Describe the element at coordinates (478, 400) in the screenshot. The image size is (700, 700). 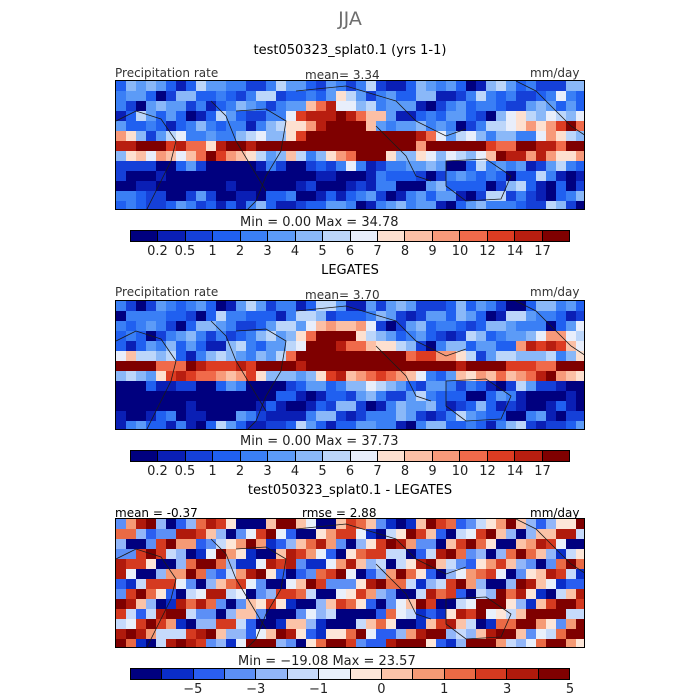
I see `coastline` at that location.